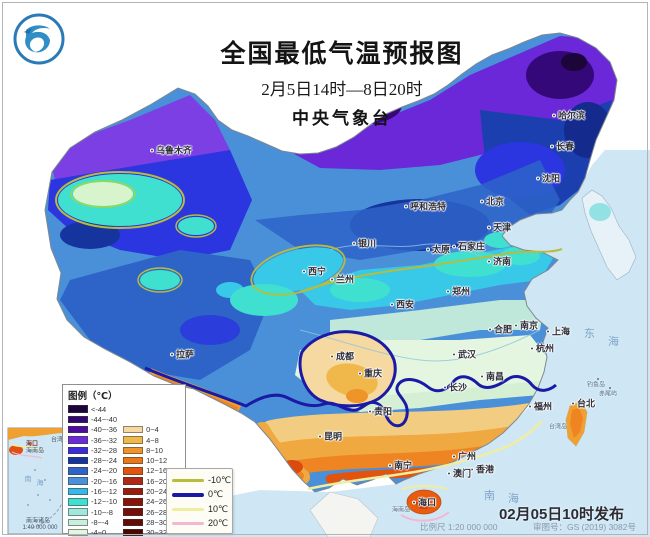 The image size is (650, 537). I want to click on legend-row: <-44, so click(92, 409).